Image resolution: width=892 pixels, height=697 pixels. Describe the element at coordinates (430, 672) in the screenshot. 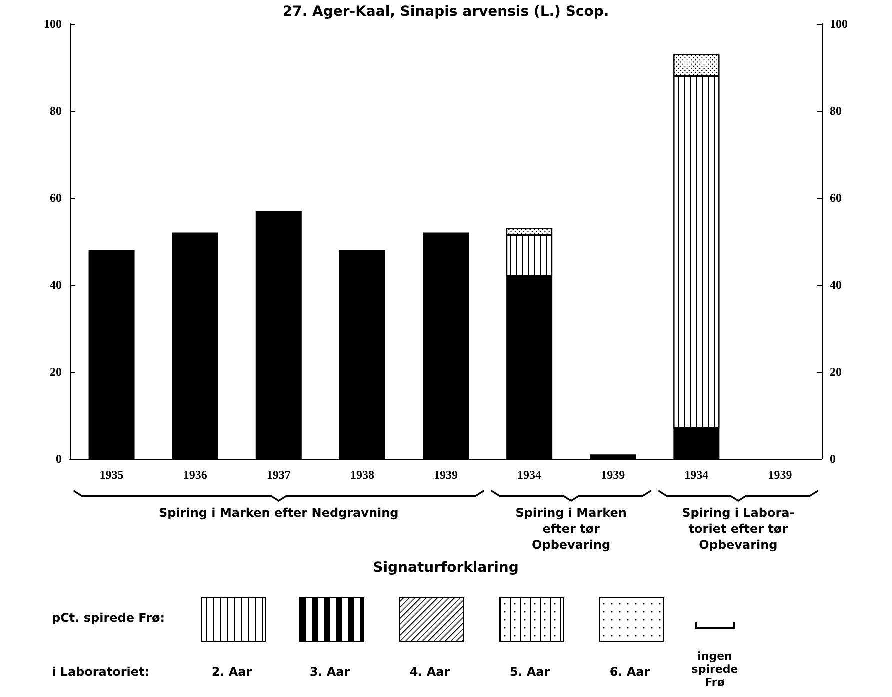

I see `text: 4. Aar` at that location.